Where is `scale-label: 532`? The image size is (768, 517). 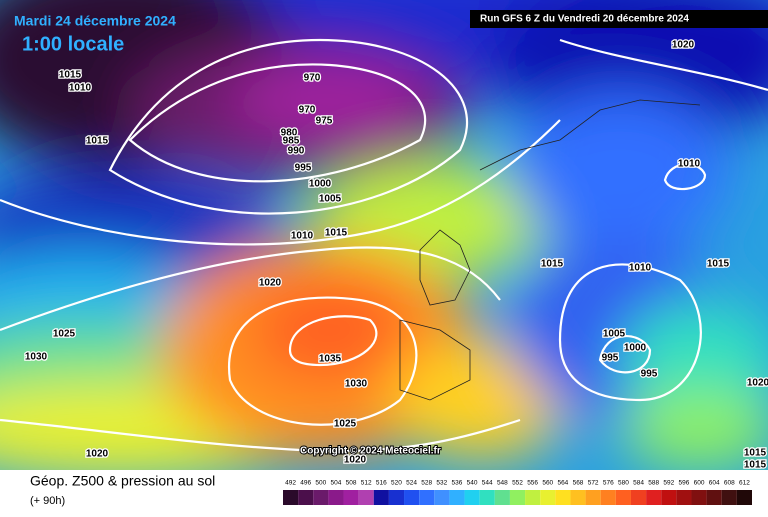 scale-label: 532 is located at coordinates (441, 483).